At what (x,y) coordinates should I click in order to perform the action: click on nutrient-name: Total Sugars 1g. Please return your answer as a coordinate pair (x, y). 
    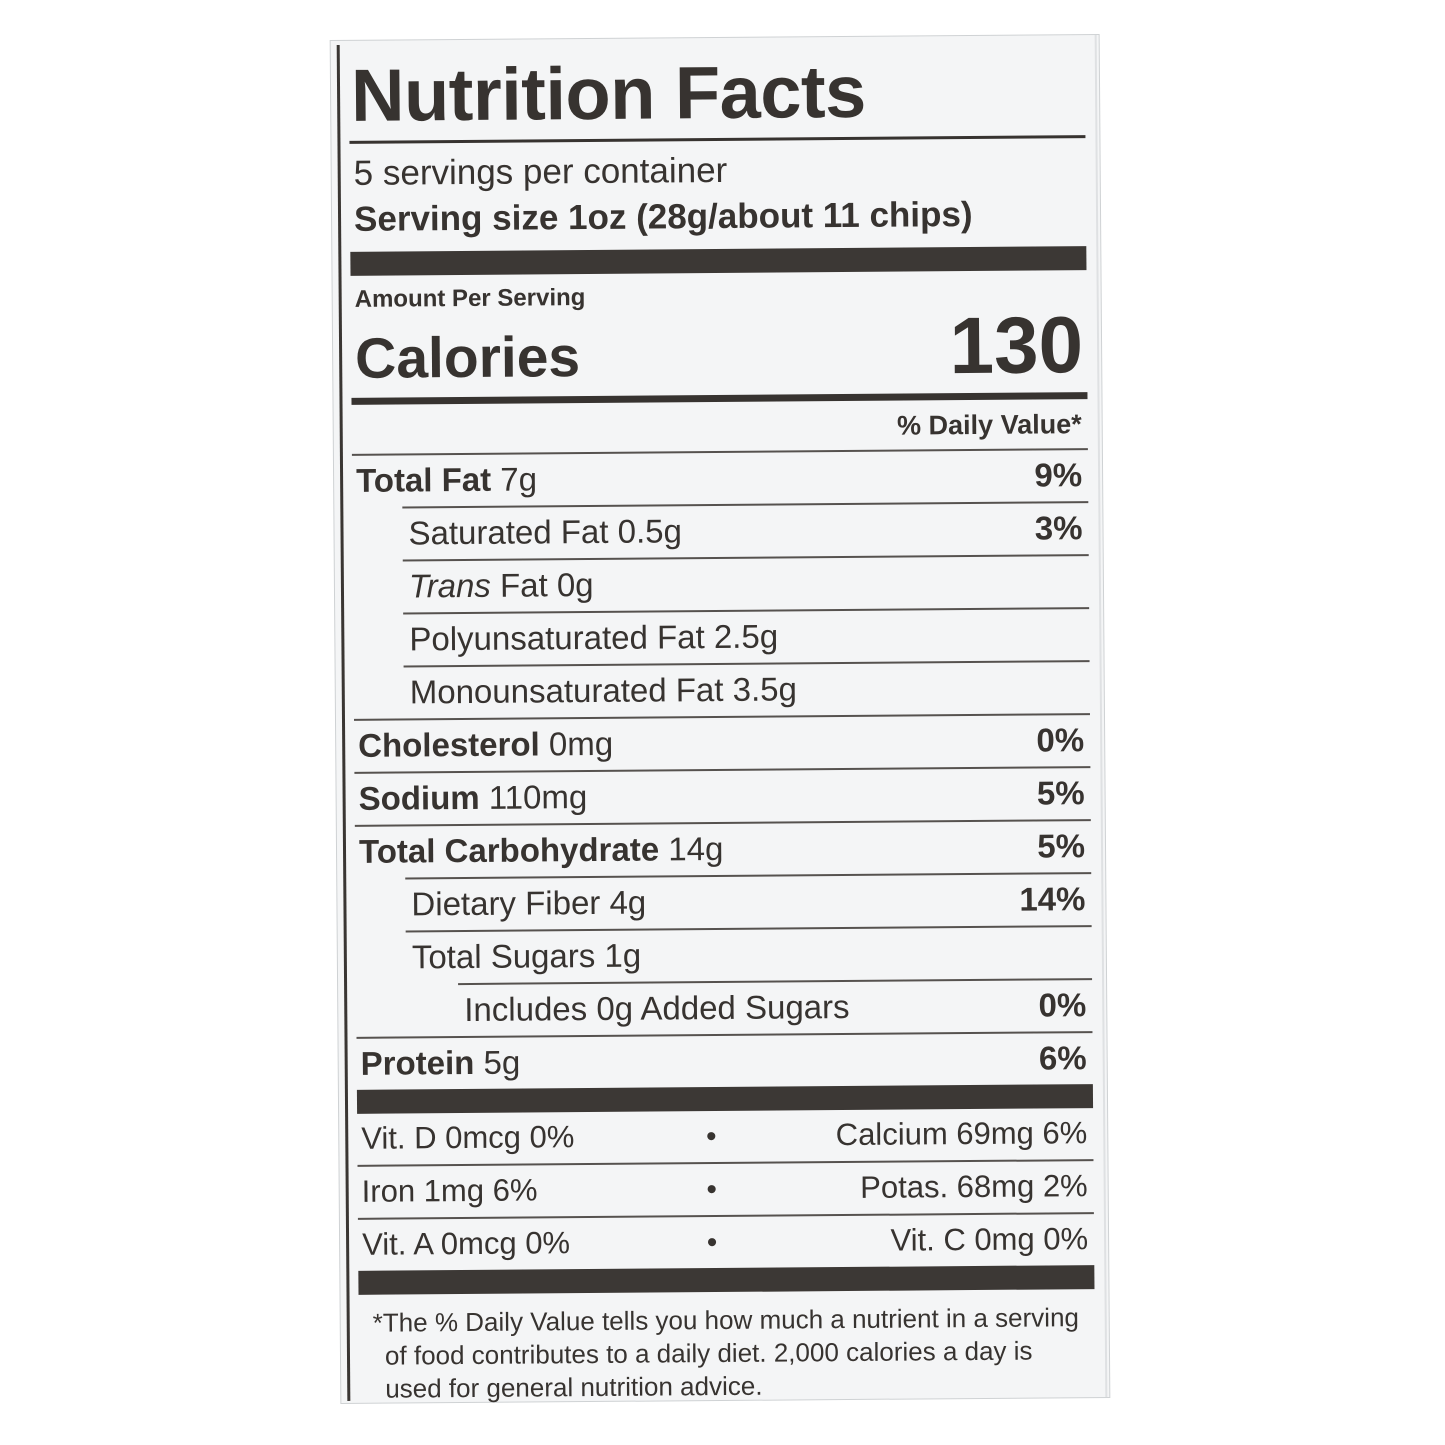
    Looking at the image, I should click on (526, 956).